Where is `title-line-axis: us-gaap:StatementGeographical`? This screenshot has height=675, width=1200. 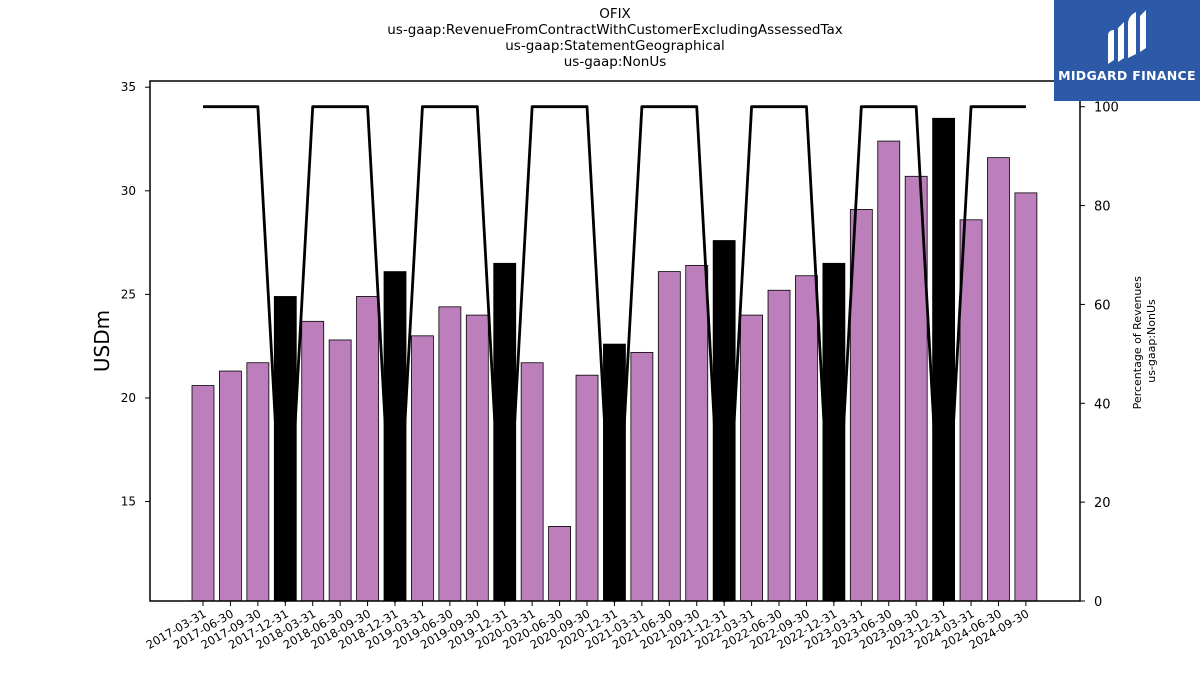
title-line-axis: us-gaap:StatementGeographical is located at coordinates (615, 46).